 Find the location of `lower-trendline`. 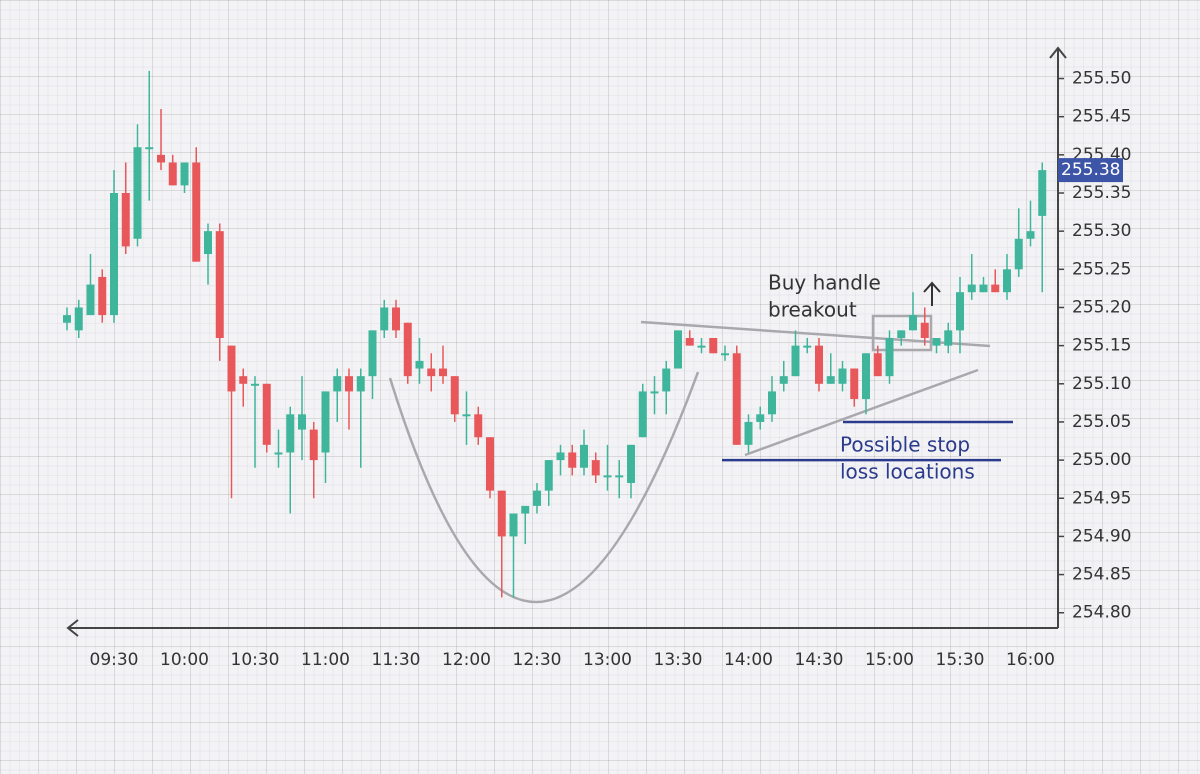

lower-trendline is located at coordinates (861, 412).